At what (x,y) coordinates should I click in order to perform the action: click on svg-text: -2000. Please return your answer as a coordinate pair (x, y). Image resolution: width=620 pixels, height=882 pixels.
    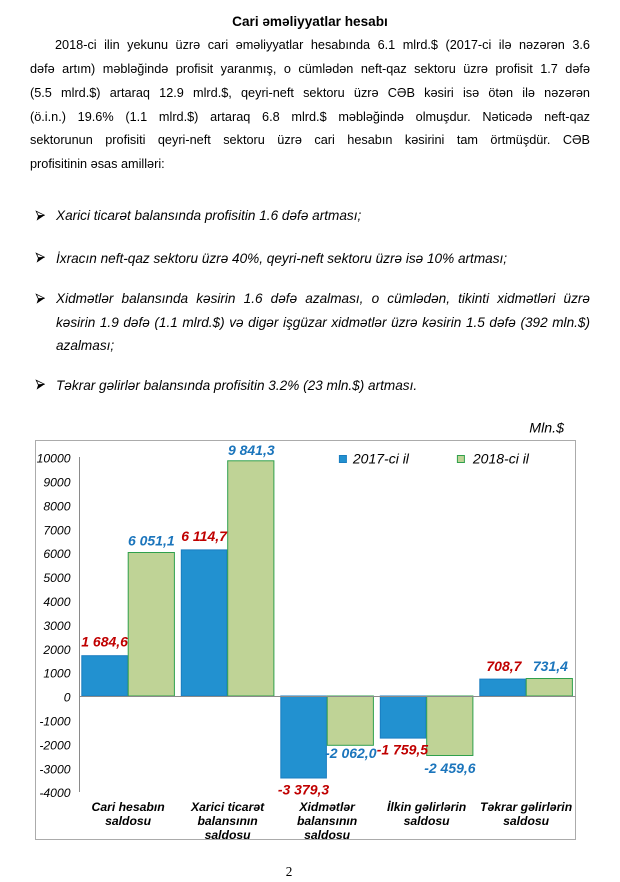
    Looking at the image, I should click on (54, 745).